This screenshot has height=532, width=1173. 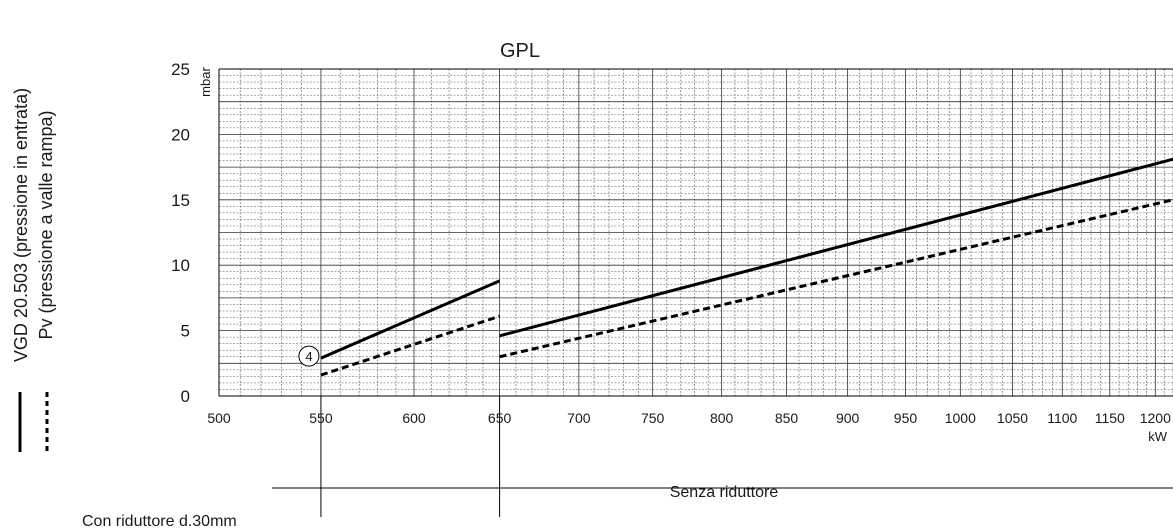 I want to click on x-tick-label: 550, so click(x=321, y=418).